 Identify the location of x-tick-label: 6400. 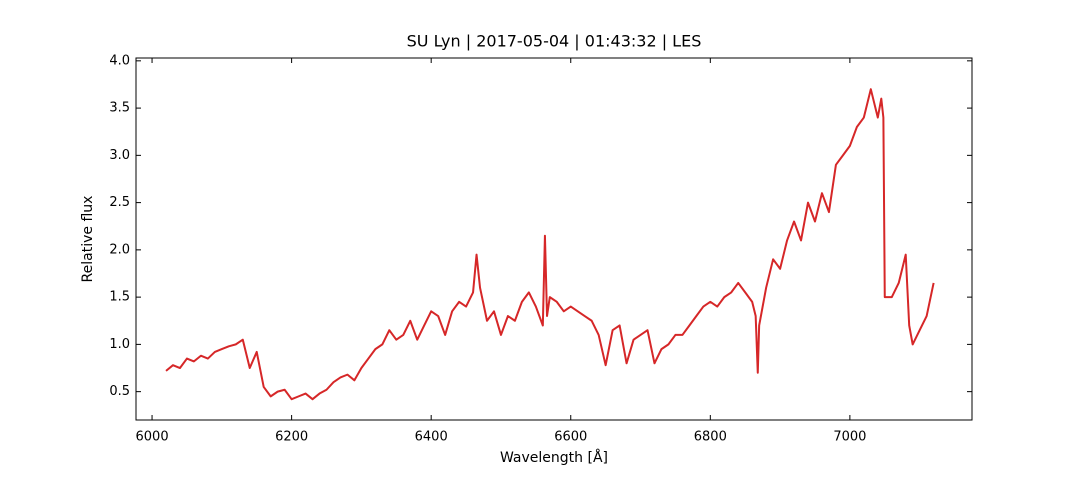
(431, 437).